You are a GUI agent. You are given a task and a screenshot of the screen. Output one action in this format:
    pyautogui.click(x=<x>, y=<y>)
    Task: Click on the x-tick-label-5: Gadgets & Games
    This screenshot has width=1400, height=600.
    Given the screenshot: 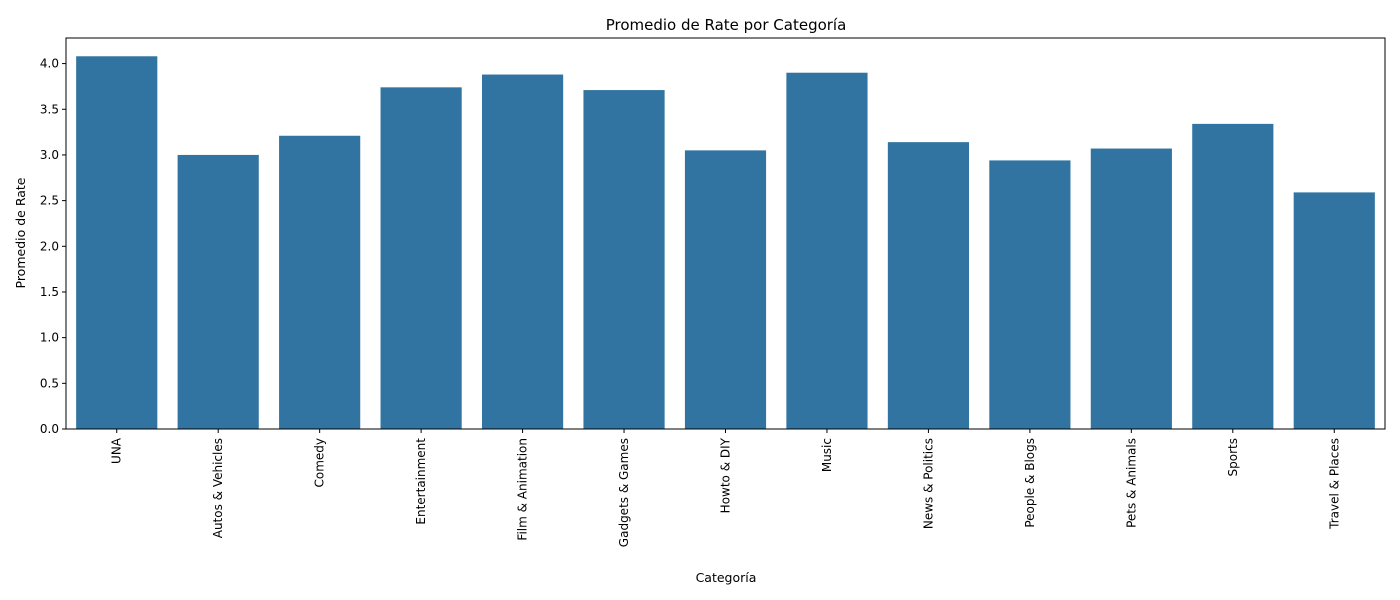 What is the action you would take?
    pyautogui.click(x=624, y=492)
    